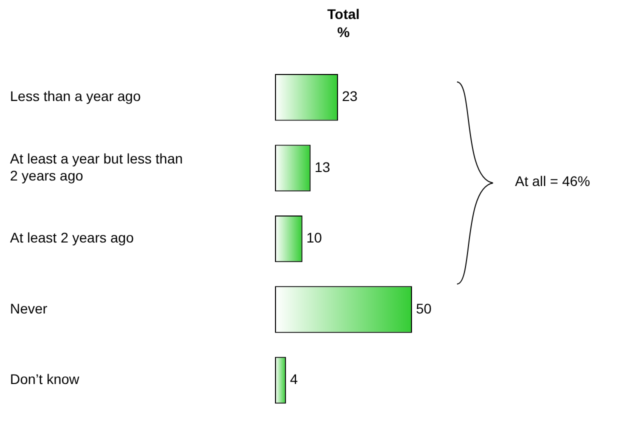 The image size is (629, 427). Describe the element at coordinates (29, 308) in the screenshot. I see `y-tick-label: Never` at that location.